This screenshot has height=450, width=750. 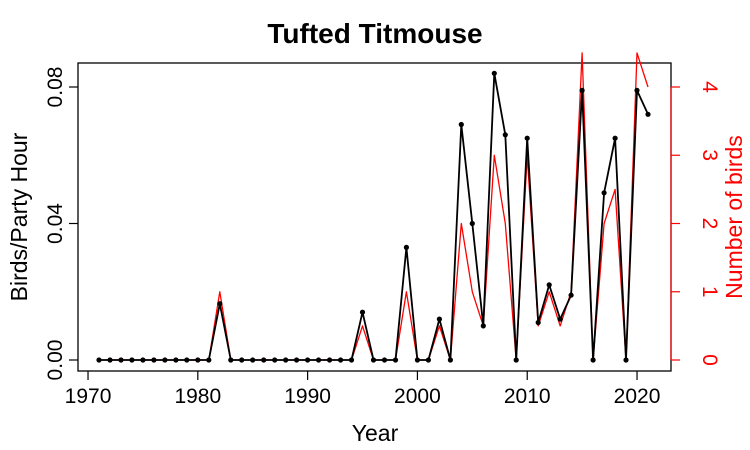 What do you see at coordinates (709, 155) in the screenshot?
I see `y-right-tick-label: 3` at bounding box center [709, 155].